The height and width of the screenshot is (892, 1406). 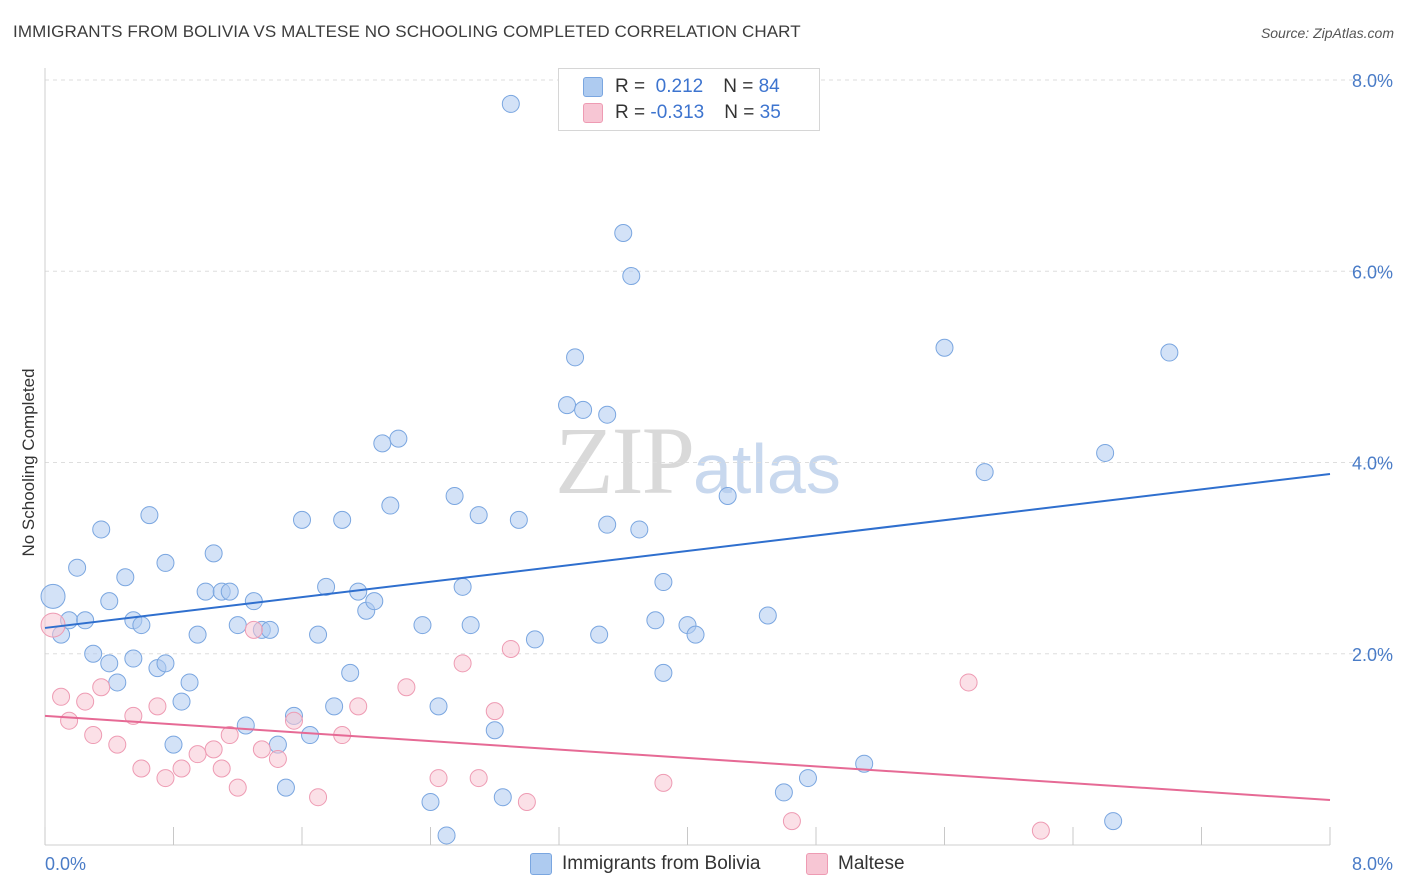 I want to click on y-tick-label: 8.0%, so click(x=1372, y=81).